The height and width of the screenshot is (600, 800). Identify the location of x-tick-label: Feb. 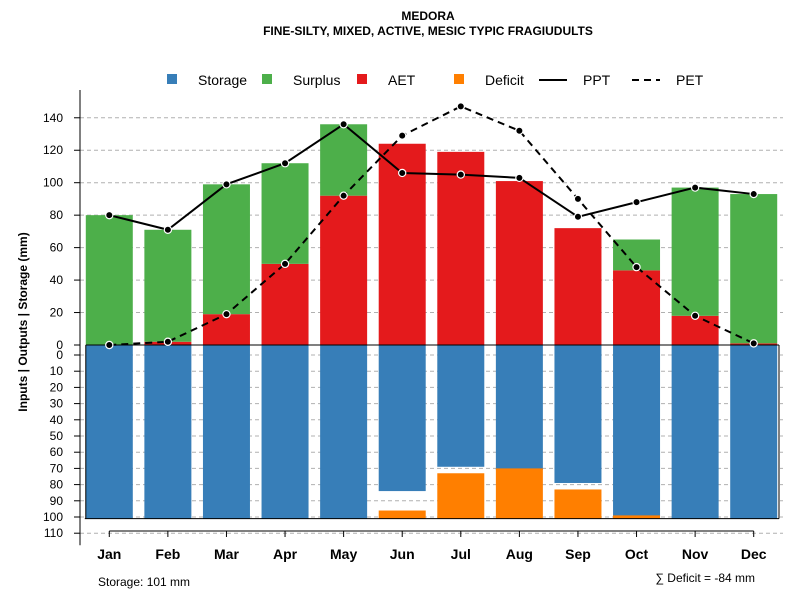
(167, 554).